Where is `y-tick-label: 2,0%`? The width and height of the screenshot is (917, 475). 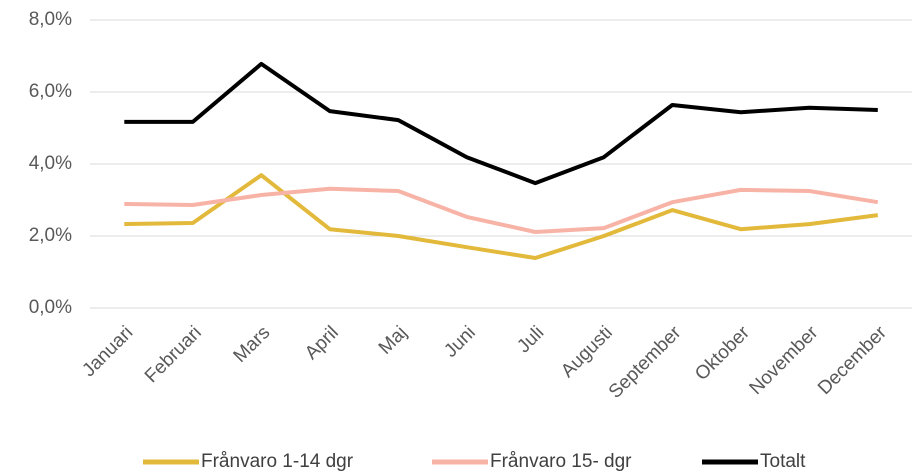
y-tick-label: 2,0% is located at coordinates (50, 235).